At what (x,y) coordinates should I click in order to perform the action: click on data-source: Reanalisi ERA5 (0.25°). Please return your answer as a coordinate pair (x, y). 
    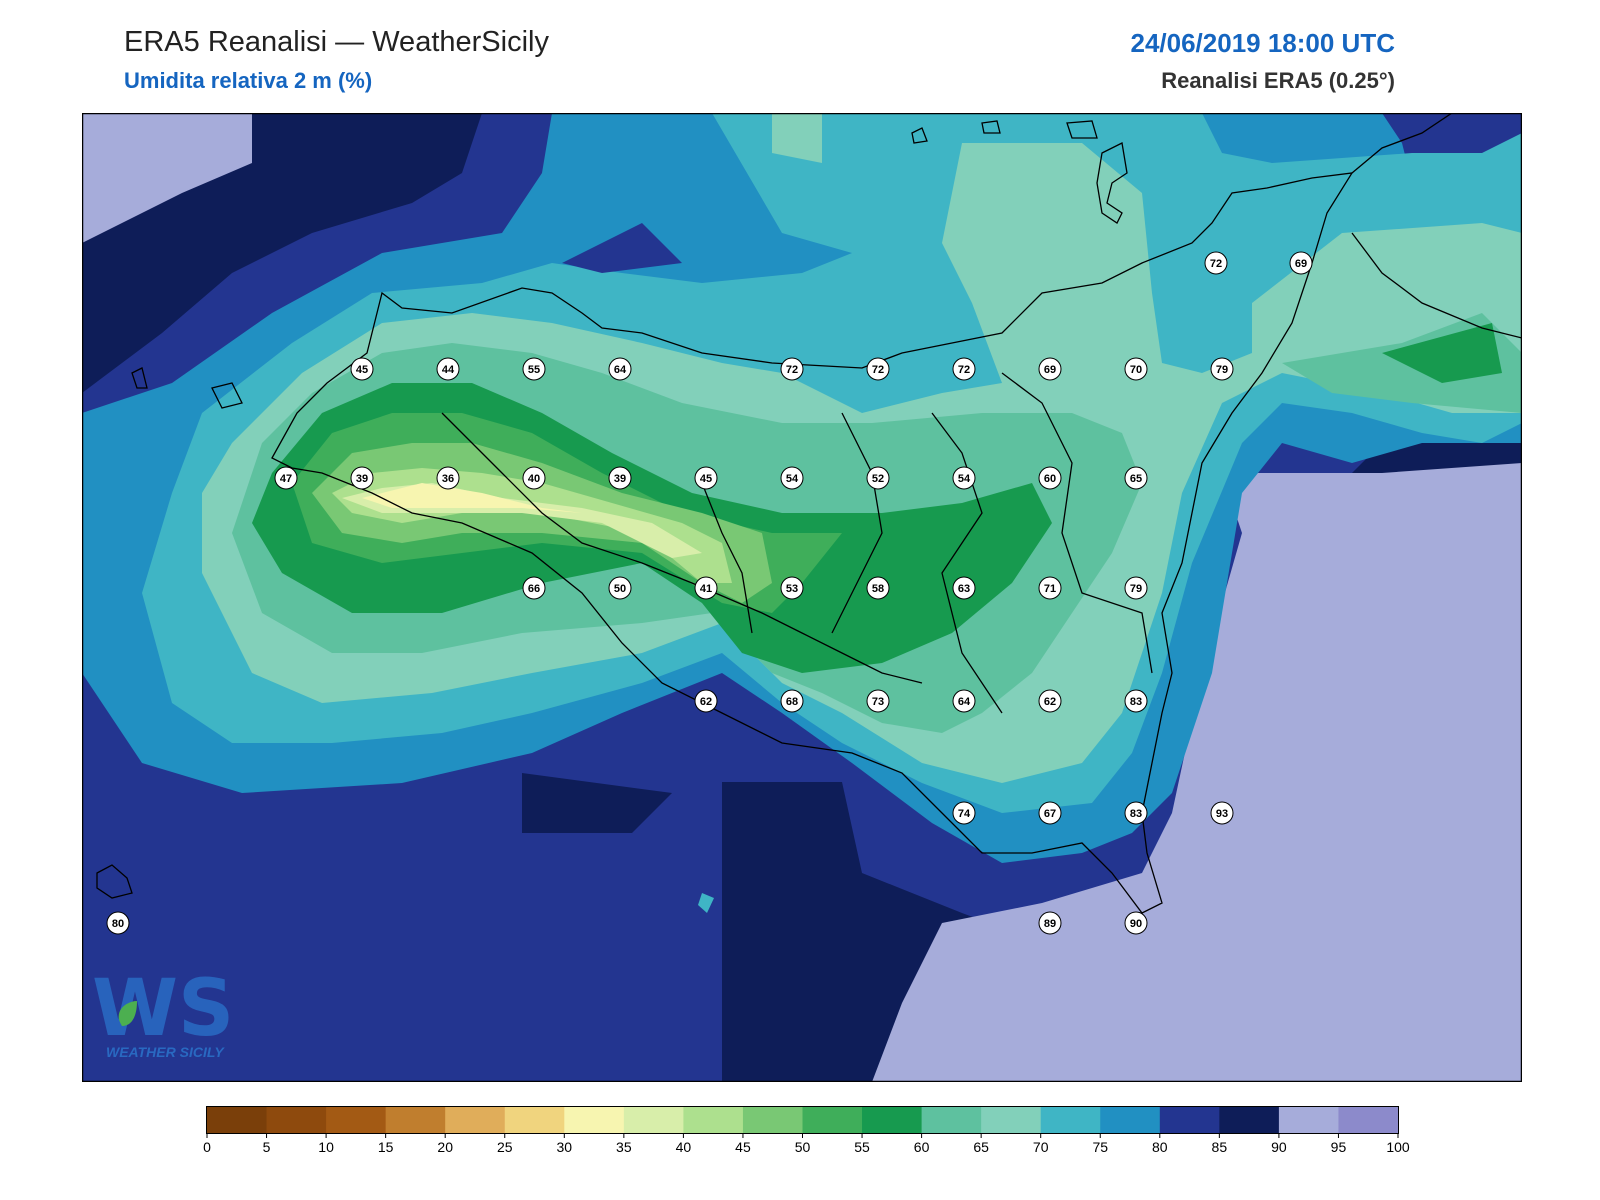
    Looking at the image, I should click on (1278, 80).